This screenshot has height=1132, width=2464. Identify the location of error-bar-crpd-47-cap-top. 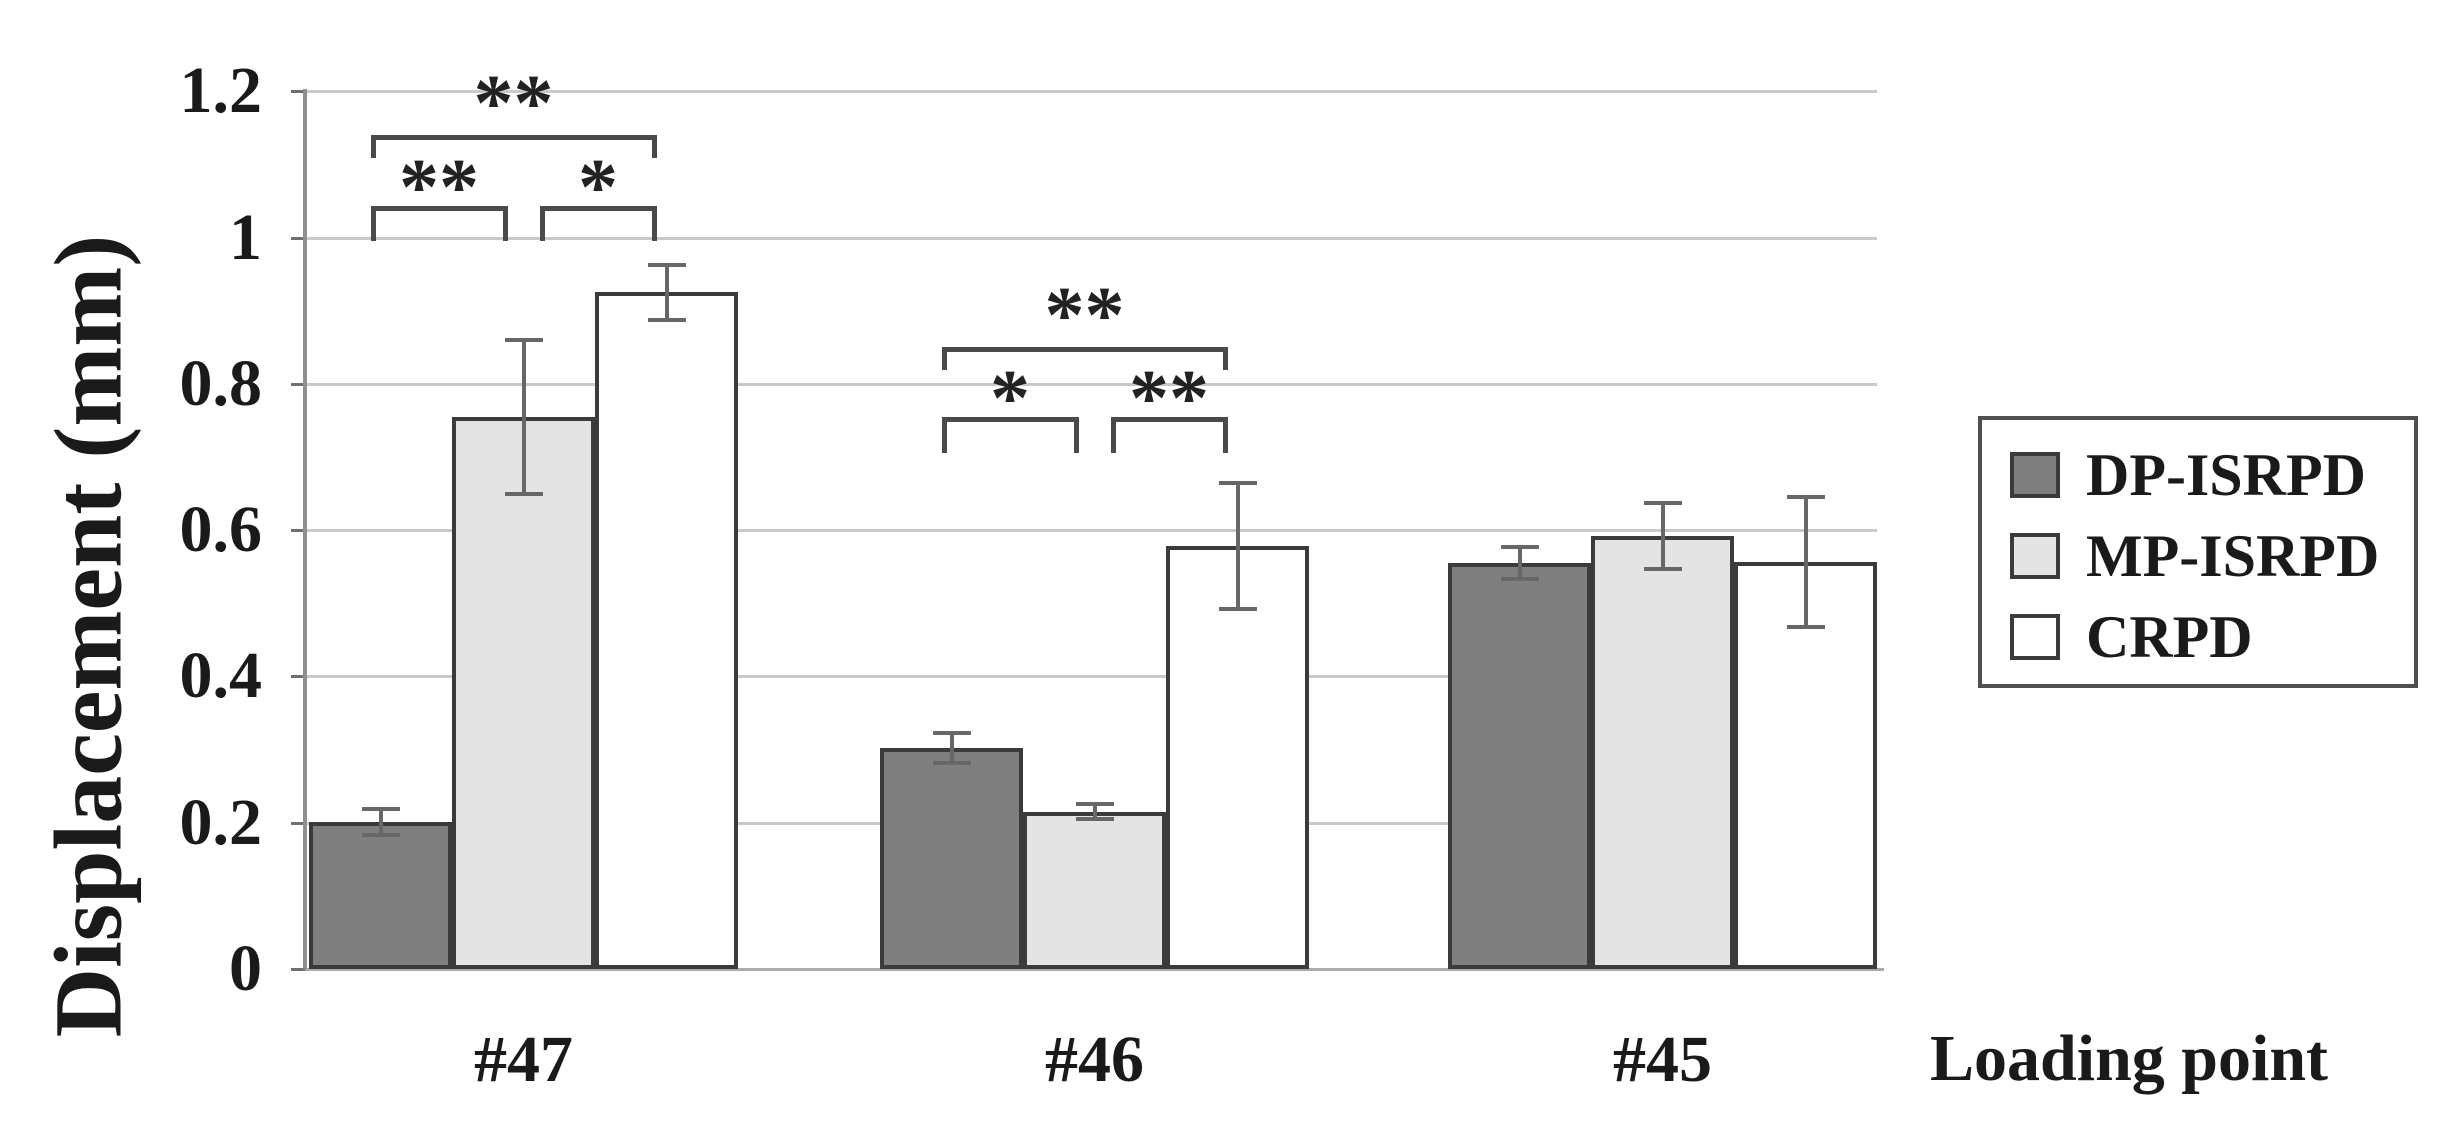
(666, 264).